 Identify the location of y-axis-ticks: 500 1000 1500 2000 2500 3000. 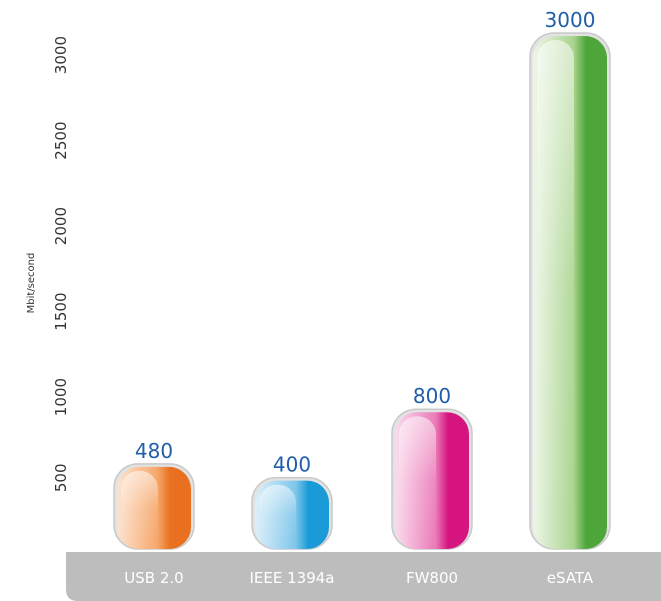
(61, 264).